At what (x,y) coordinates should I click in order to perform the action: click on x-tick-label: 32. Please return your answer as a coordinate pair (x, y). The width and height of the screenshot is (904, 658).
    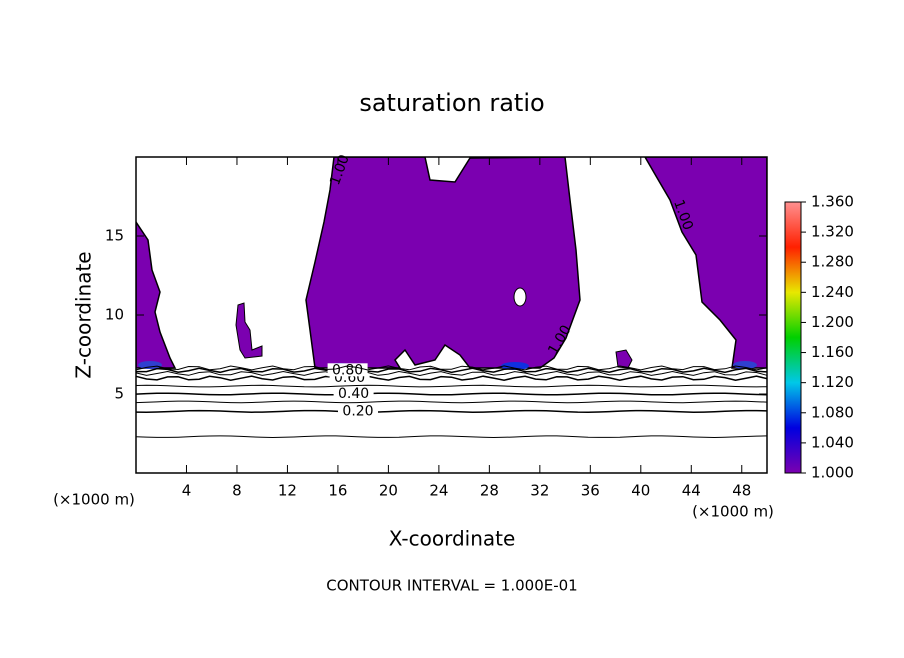
    Looking at the image, I should click on (539, 491).